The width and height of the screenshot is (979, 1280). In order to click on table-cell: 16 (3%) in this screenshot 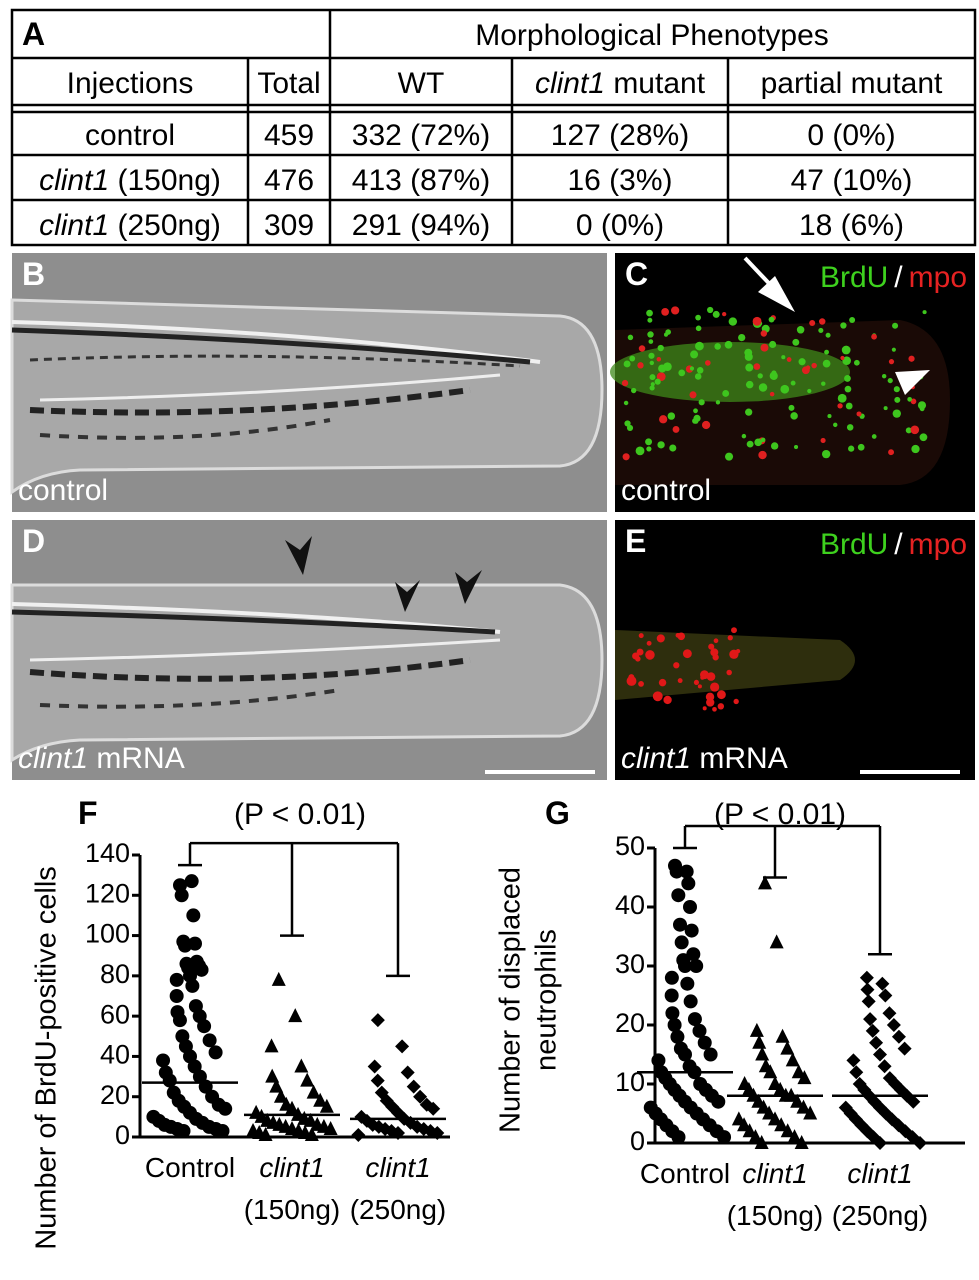, I will do `click(619, 180)`.